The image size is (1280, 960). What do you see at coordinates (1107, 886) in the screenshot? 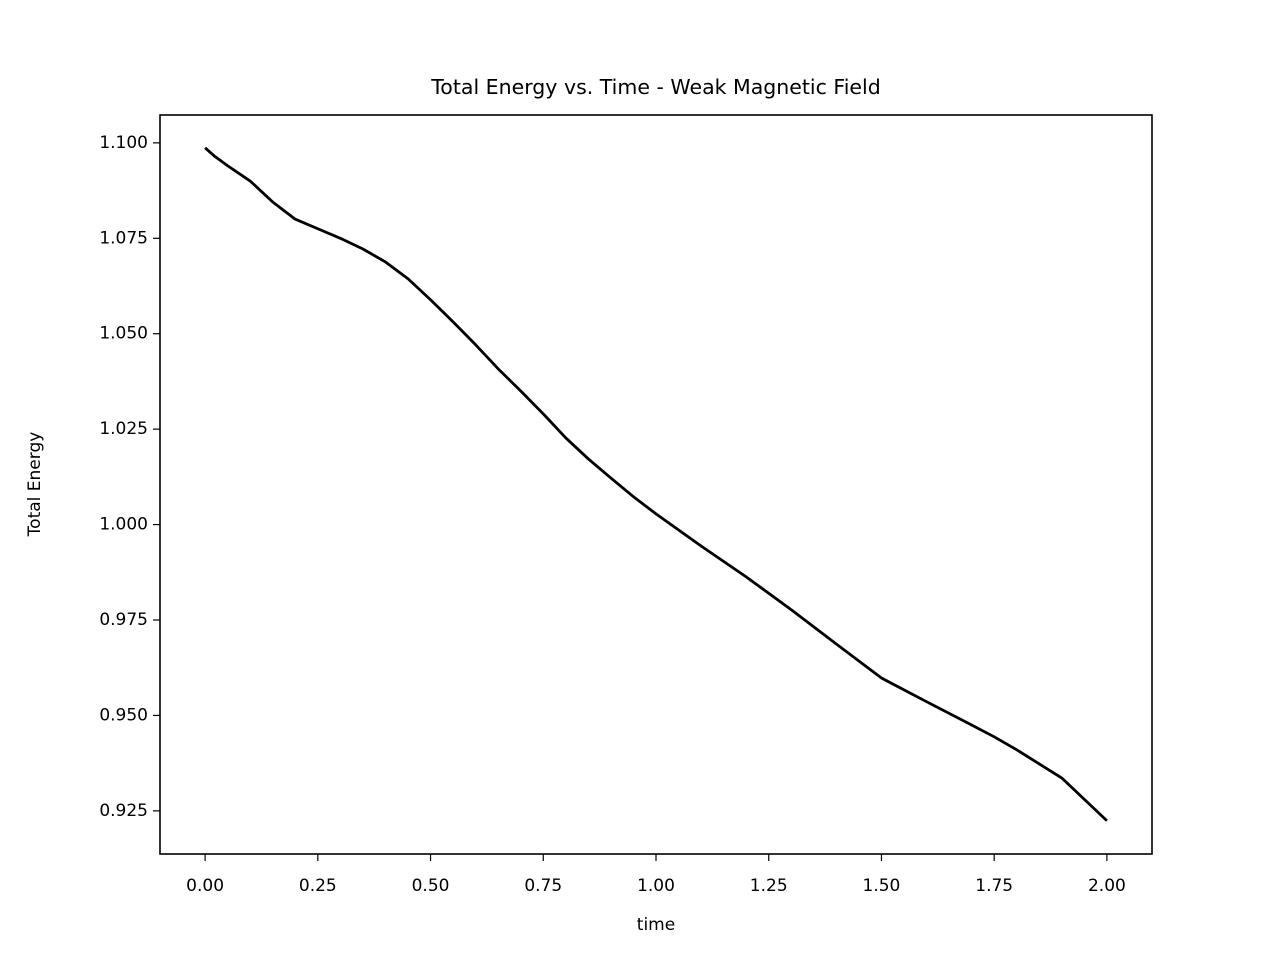
I see `x-tick-label: 2.00` at bounding box center [1107, 886].